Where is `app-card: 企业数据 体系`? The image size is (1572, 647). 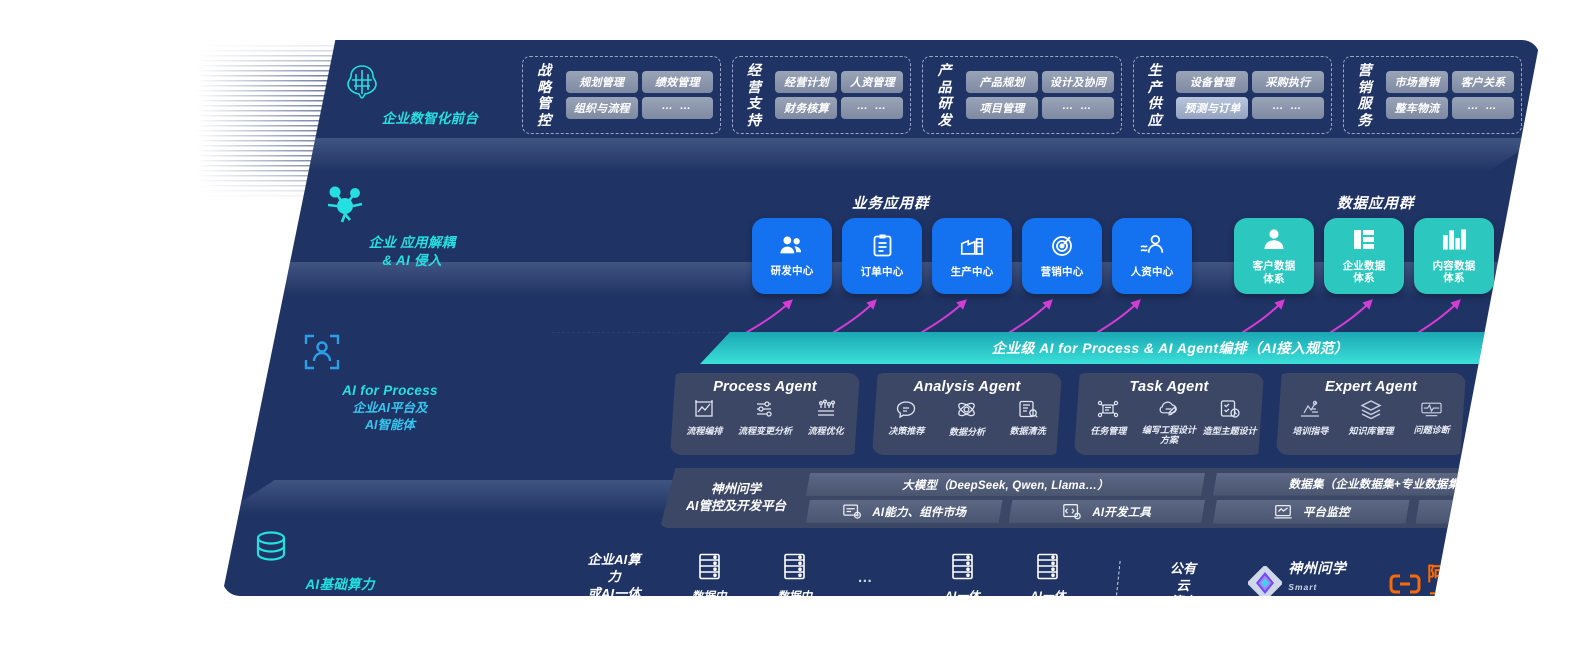
app-card: 企业数据 体系 is located at coordinates (1364, 256).